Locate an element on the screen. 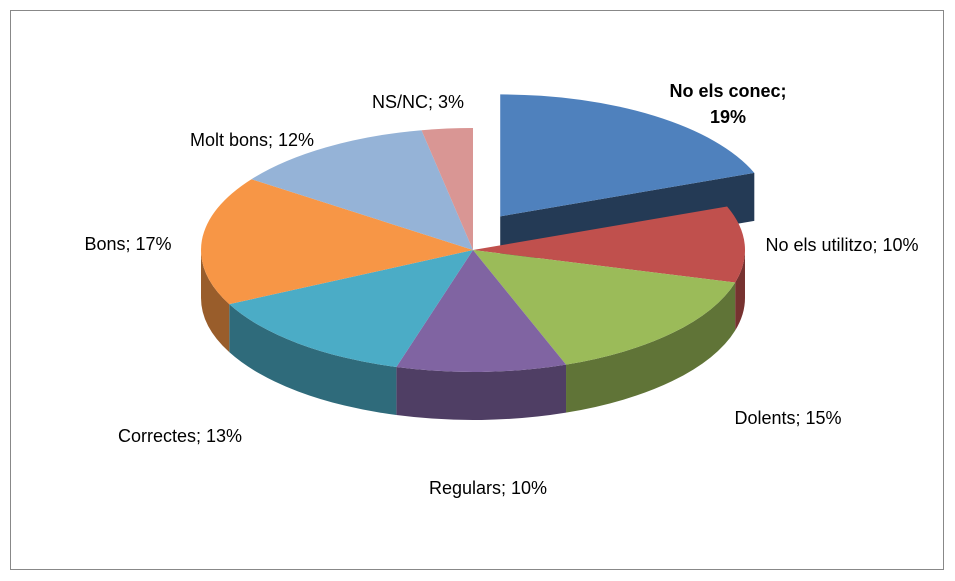  data-label: Molt bons; 12% is located at coordinates (252, 140).